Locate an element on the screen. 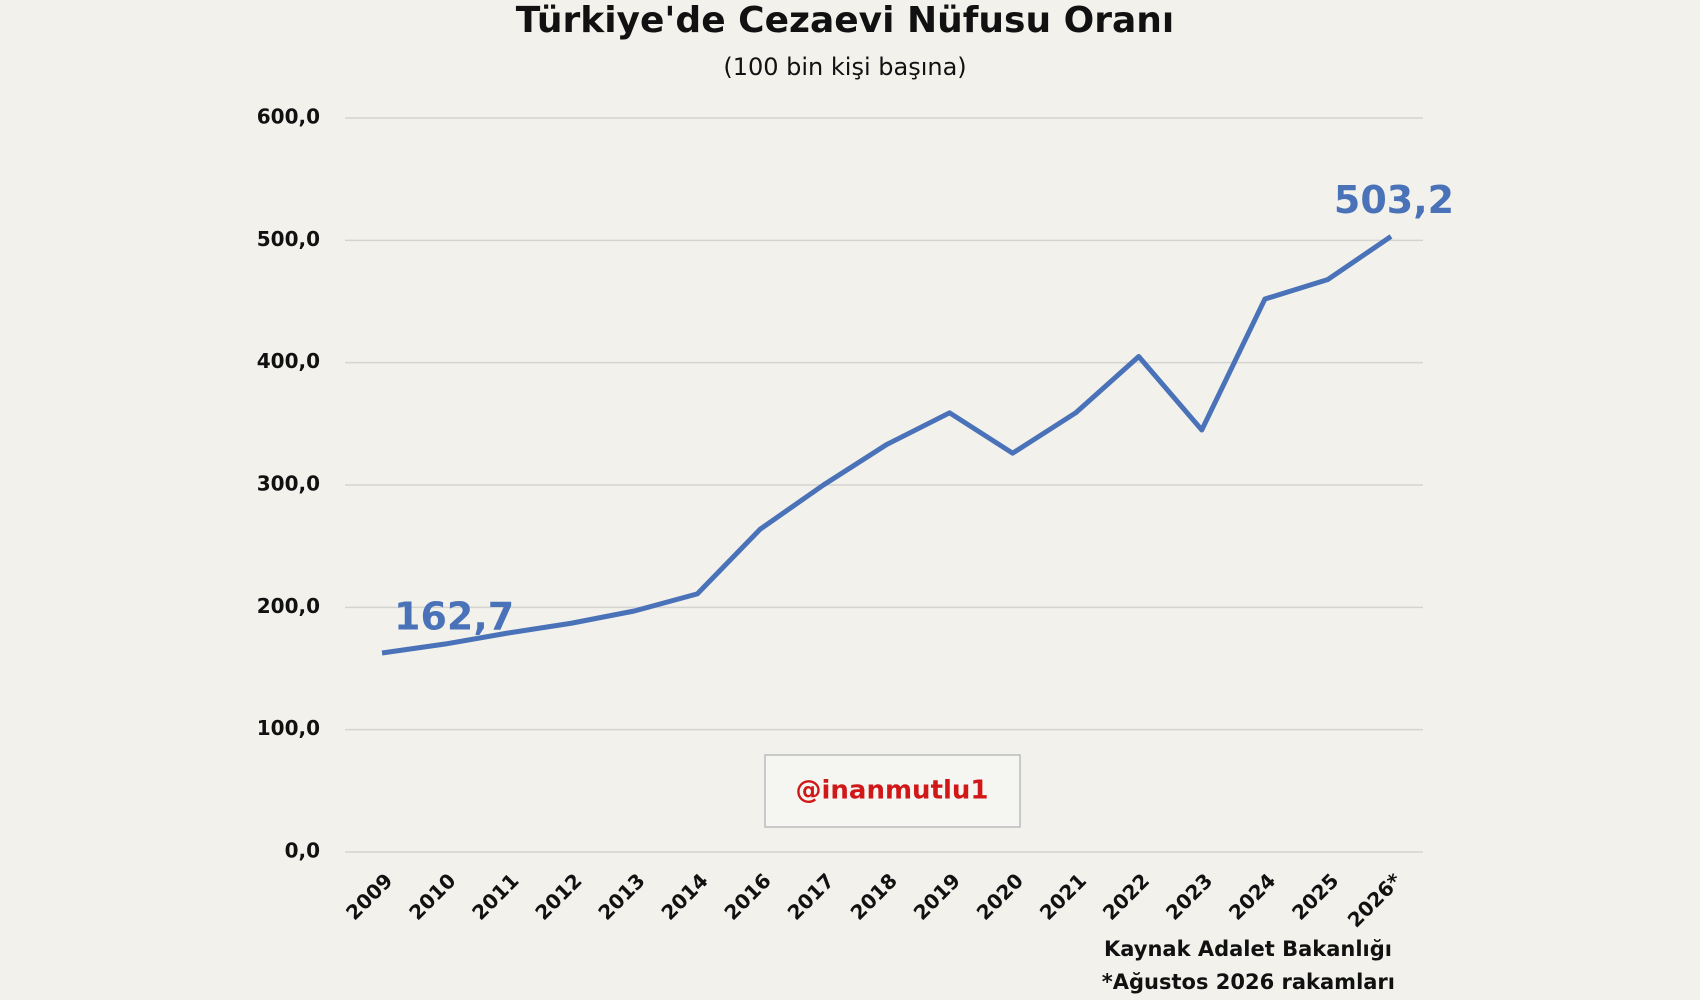 The image size is (1700, 1000). y-tick-label: 100,0 is located at coordinates (288, 728).